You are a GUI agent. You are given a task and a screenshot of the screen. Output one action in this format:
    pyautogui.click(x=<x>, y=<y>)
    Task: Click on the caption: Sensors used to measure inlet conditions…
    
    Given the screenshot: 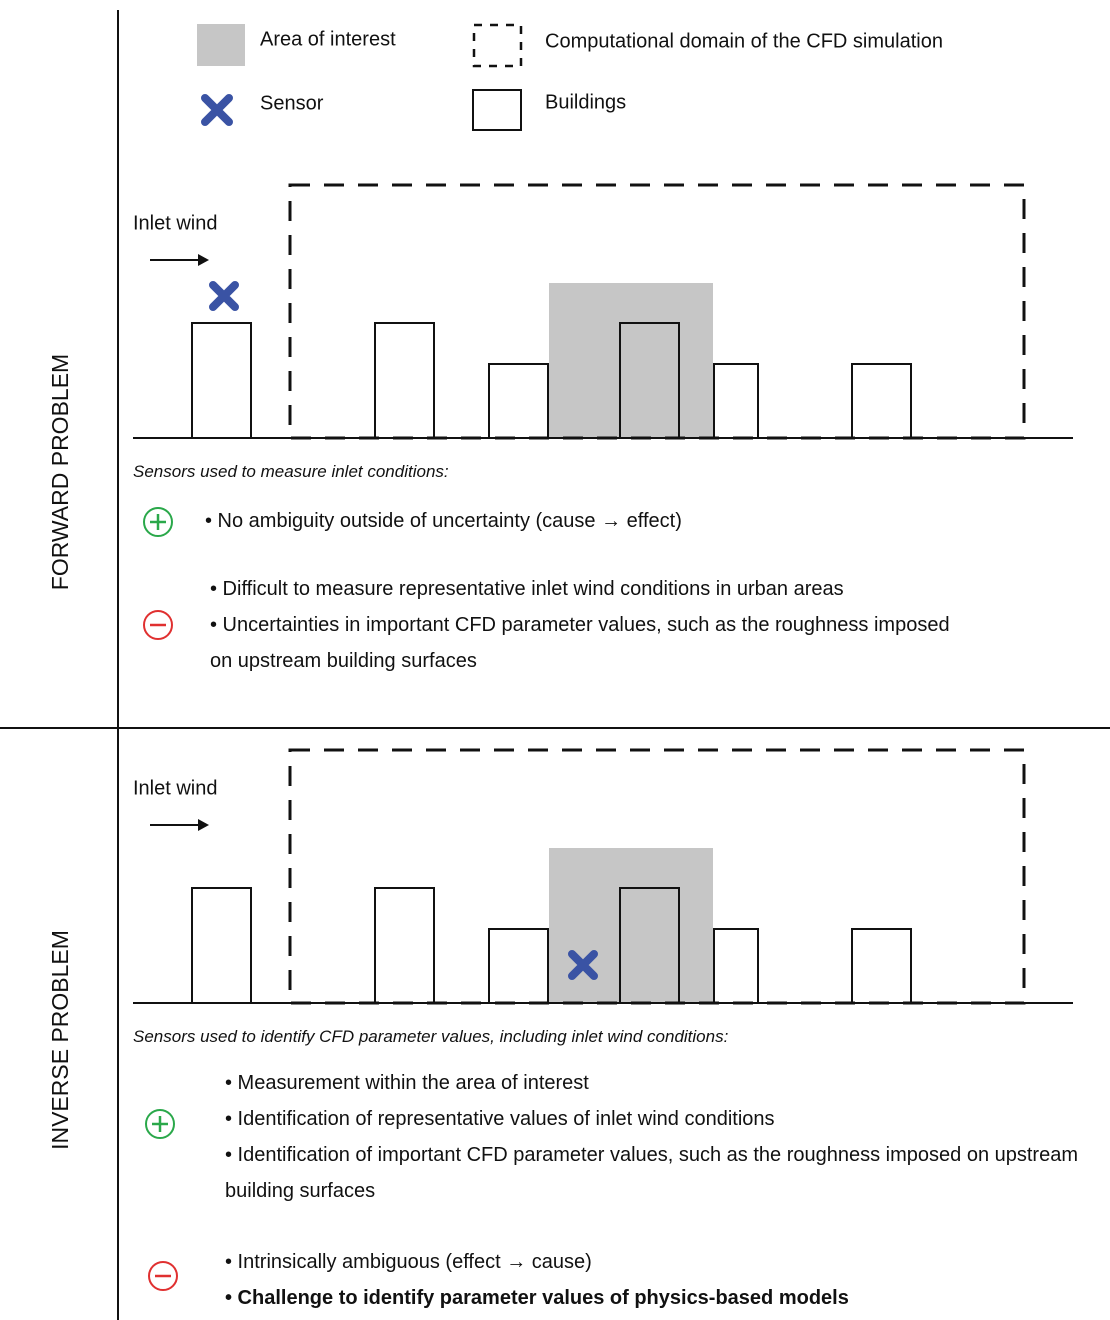 What is the action you would take?
    pyautogui.click(x=291, y=471)
    